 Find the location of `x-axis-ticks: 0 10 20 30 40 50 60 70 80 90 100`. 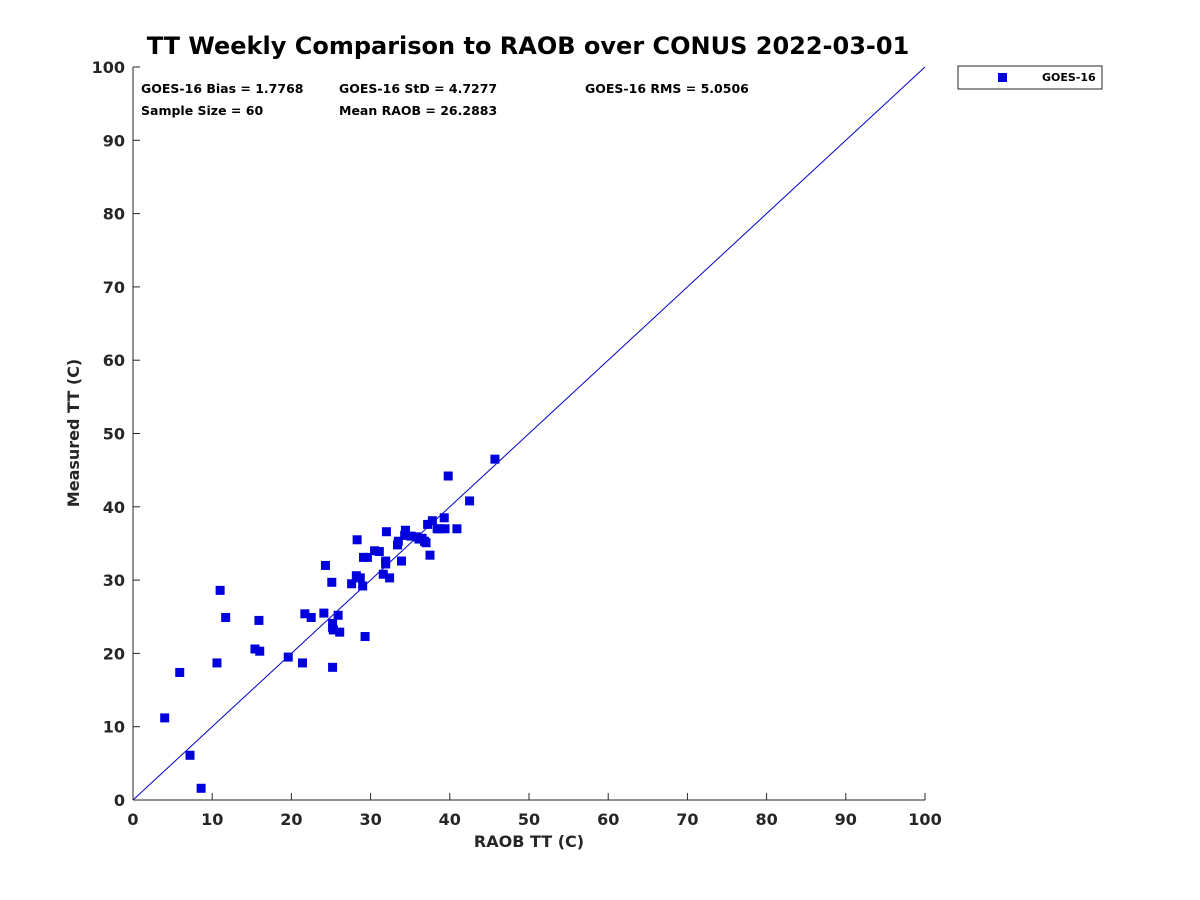

x-axis-ticks: 0 10 20 30 40 50 60 70 80 90 100 is located at coordinates (534, 811).